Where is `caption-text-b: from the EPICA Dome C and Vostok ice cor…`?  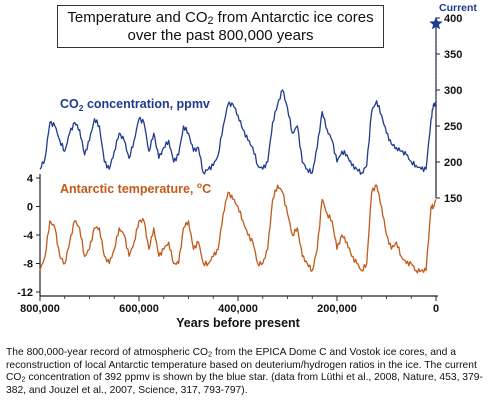
caption-text-b: from the EPICA Dome C and Vostok ice cor… is located at coordinates (241, 365).